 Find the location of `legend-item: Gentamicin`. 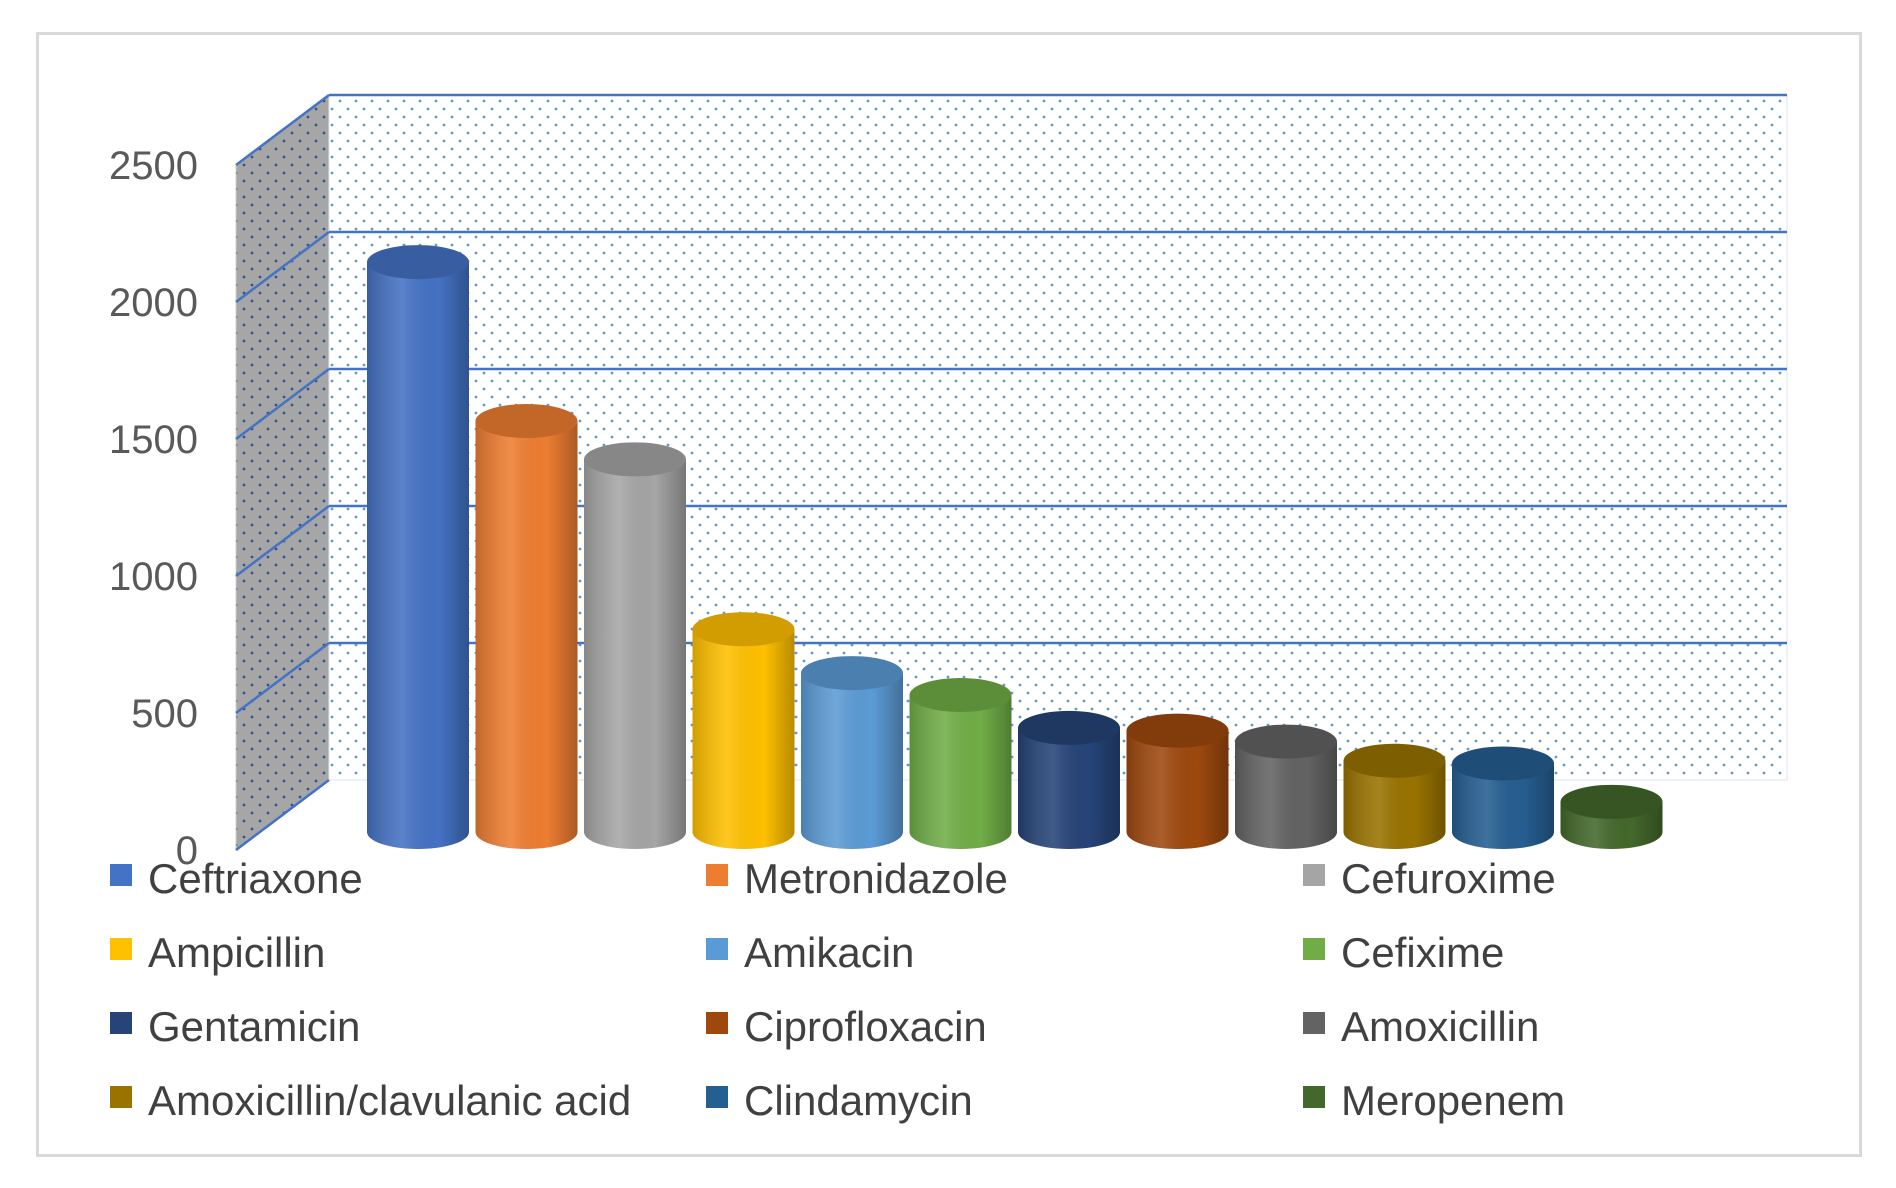

legend-item: Gentamicin is located at coordinates (235, 1026).